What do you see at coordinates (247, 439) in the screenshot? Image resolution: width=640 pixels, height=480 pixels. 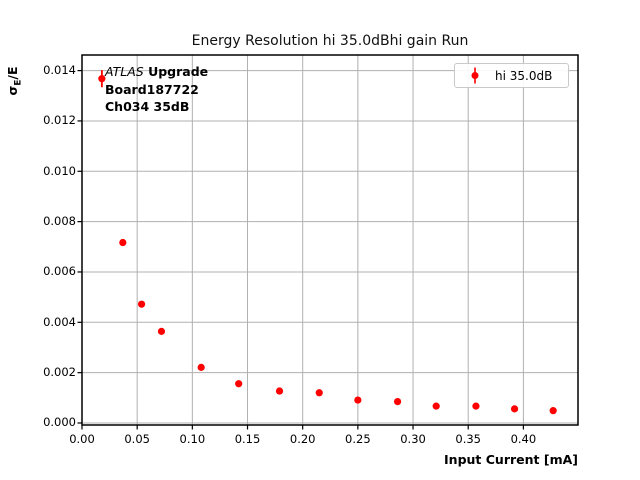 I see `x-tick-label: 0.15` at bounding box center [247, 439].